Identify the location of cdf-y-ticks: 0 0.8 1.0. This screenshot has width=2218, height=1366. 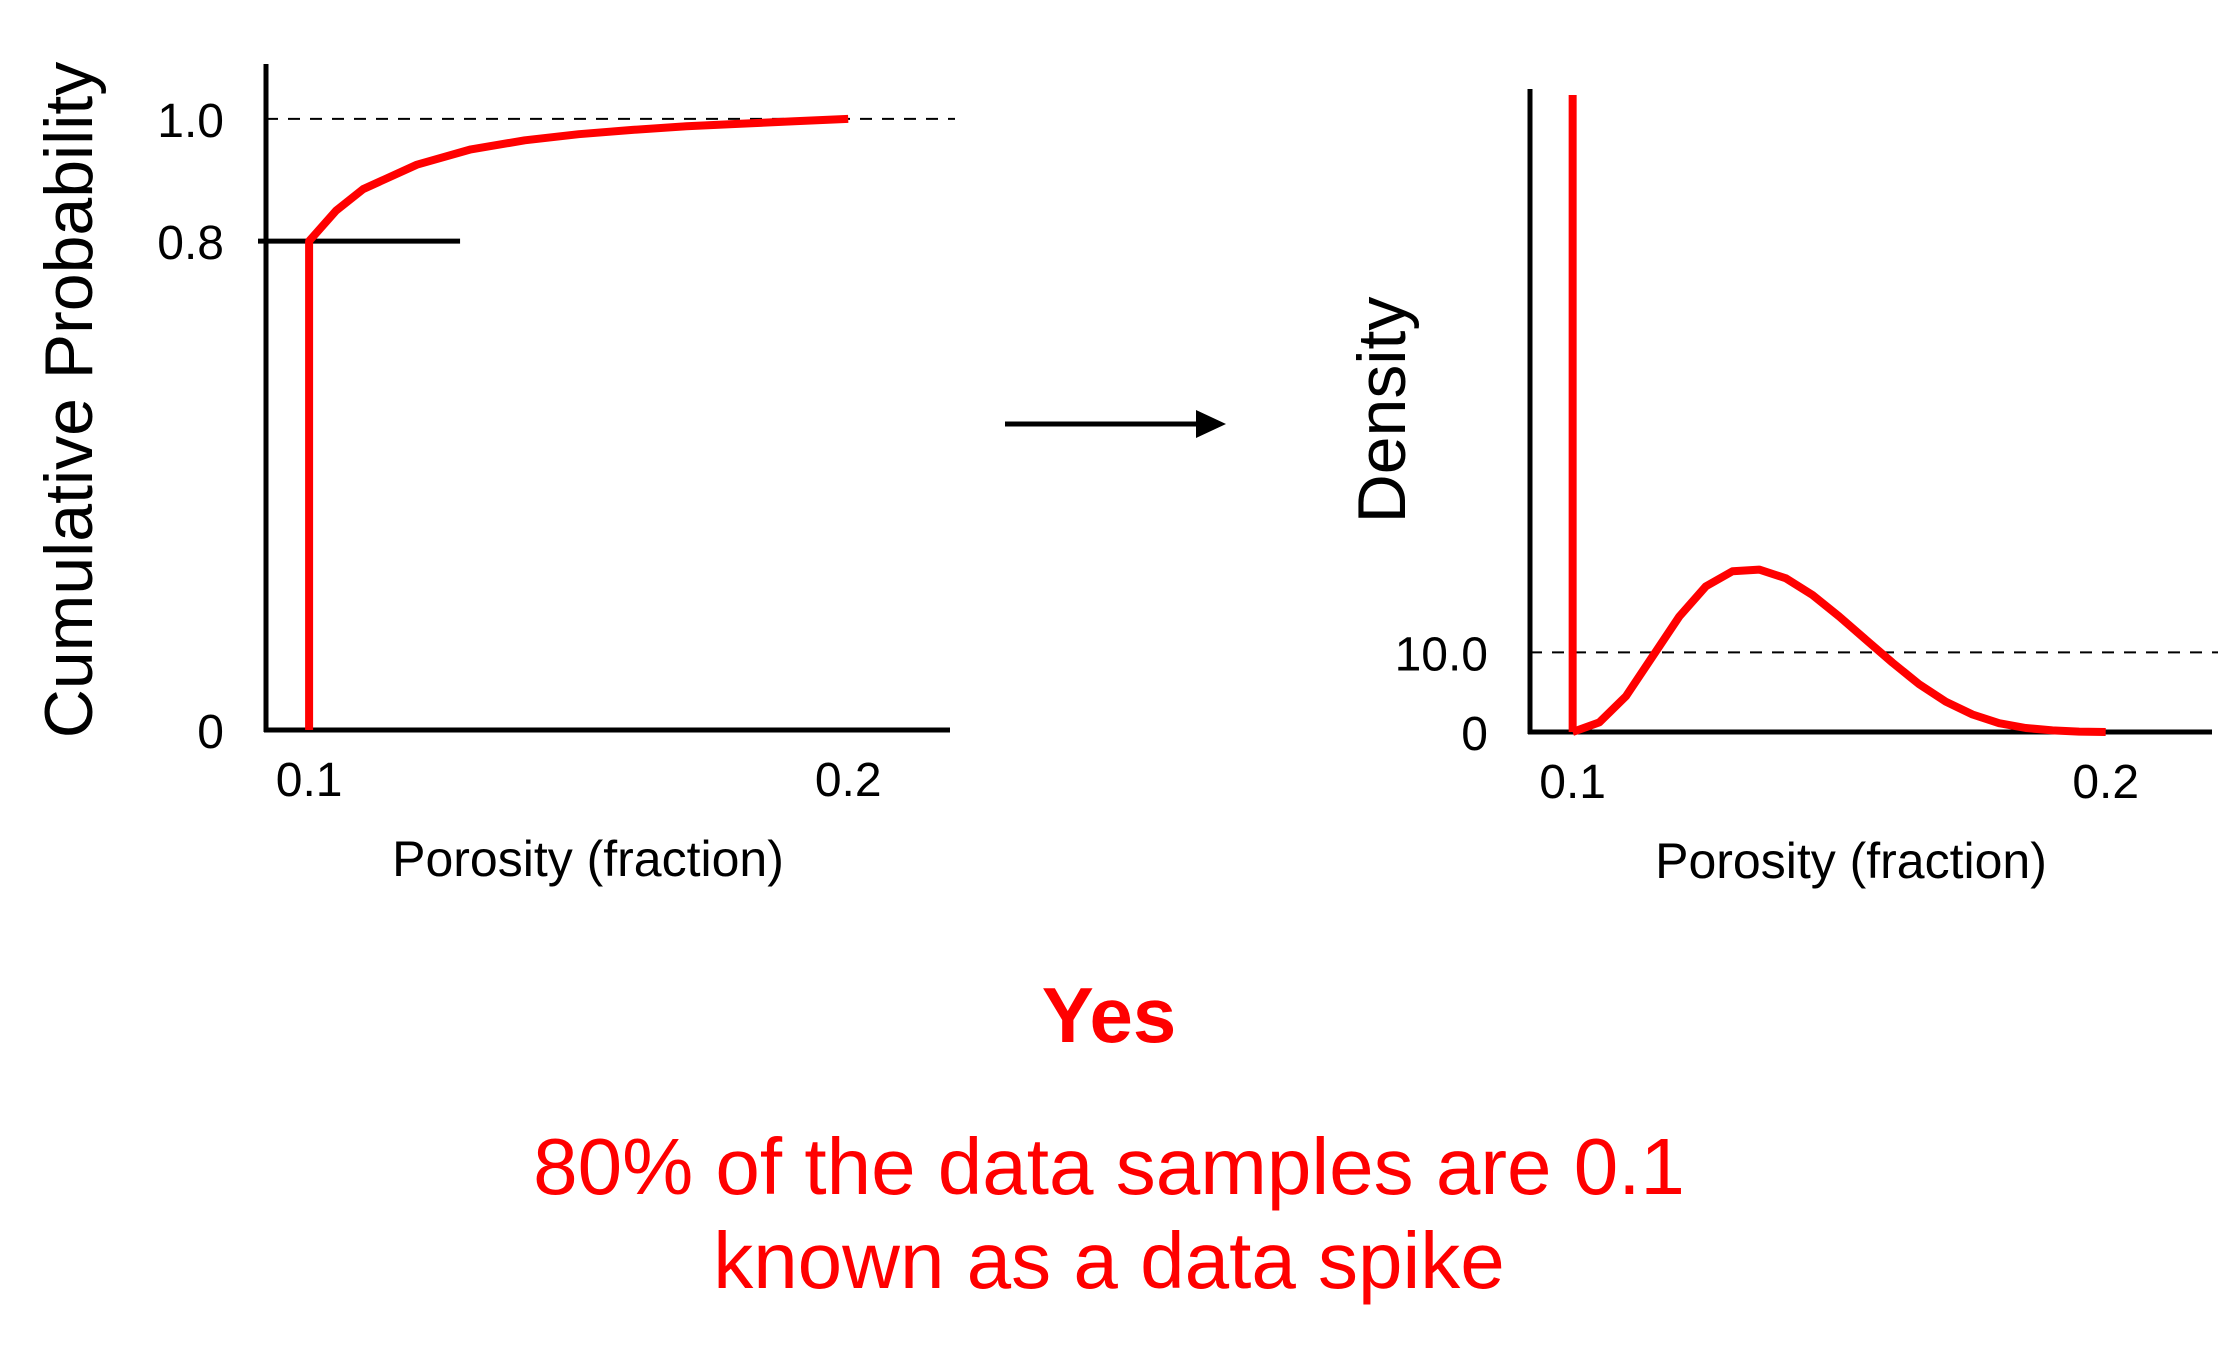
(190, 427).